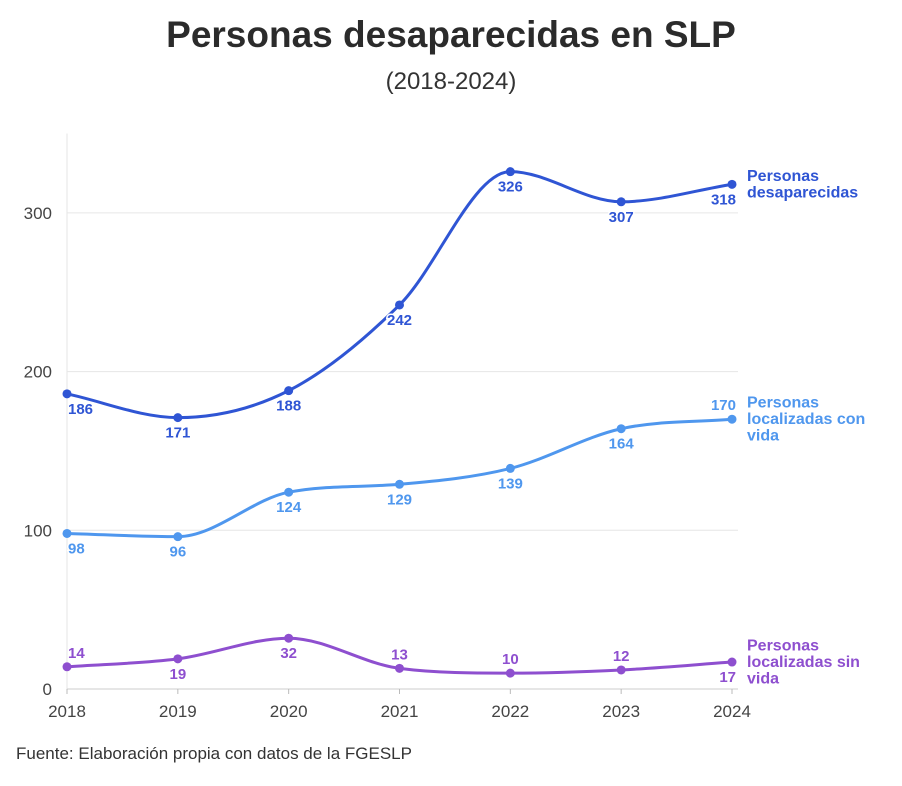  Describe the element at coordinates (621, 656) in the screenshot. I see `data-label: 12` at that location.